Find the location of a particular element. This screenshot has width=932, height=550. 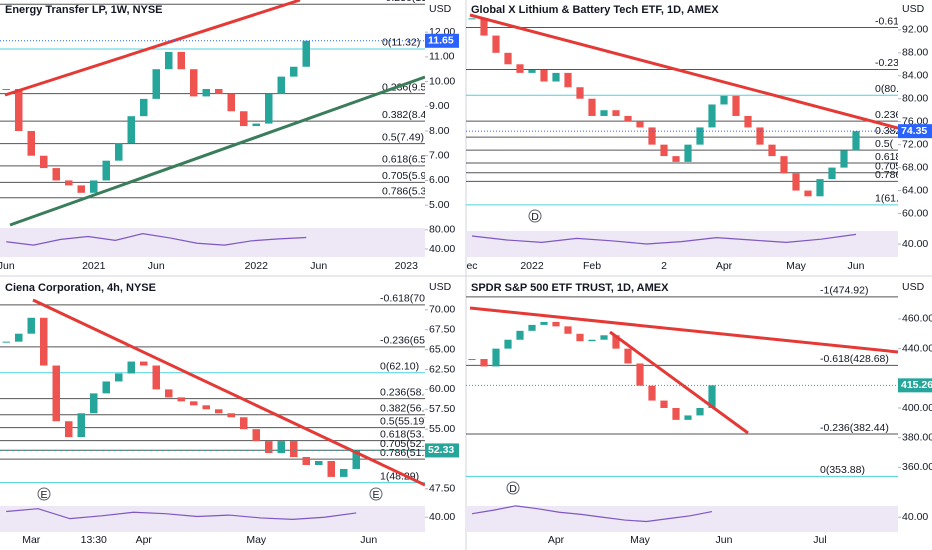

chart-title: Energy Transfer LP, 1W, NYSE is located at coordinates (84, 10).